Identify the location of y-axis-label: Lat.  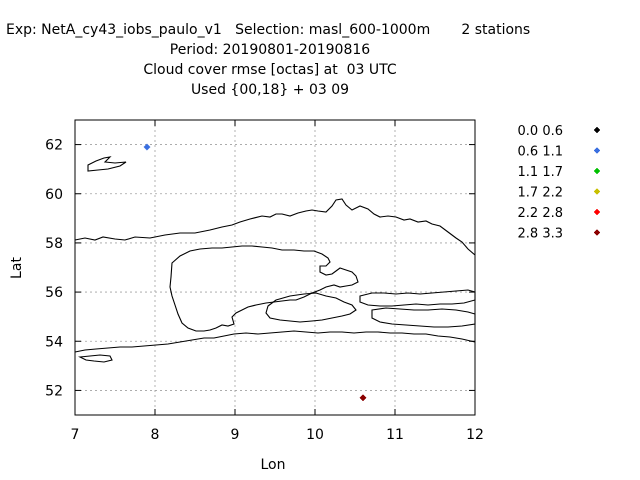
(17, 268).